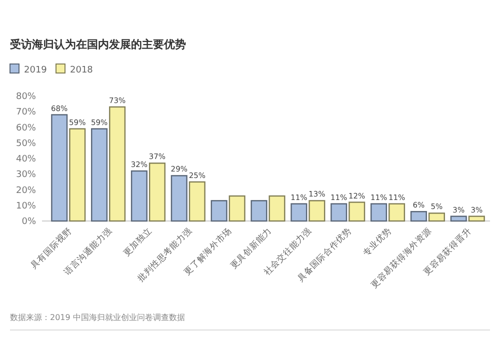  I want to click on y-tick-label: 50%, so click(26, 143).